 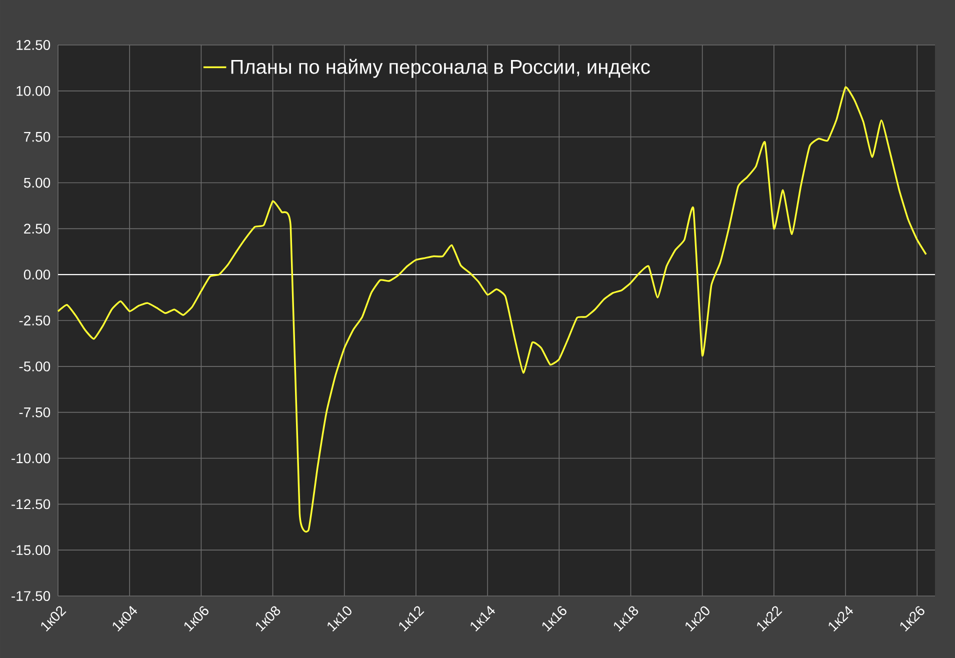 I want to click on y-tick-label: -10.00, so click(x=31, y=458).